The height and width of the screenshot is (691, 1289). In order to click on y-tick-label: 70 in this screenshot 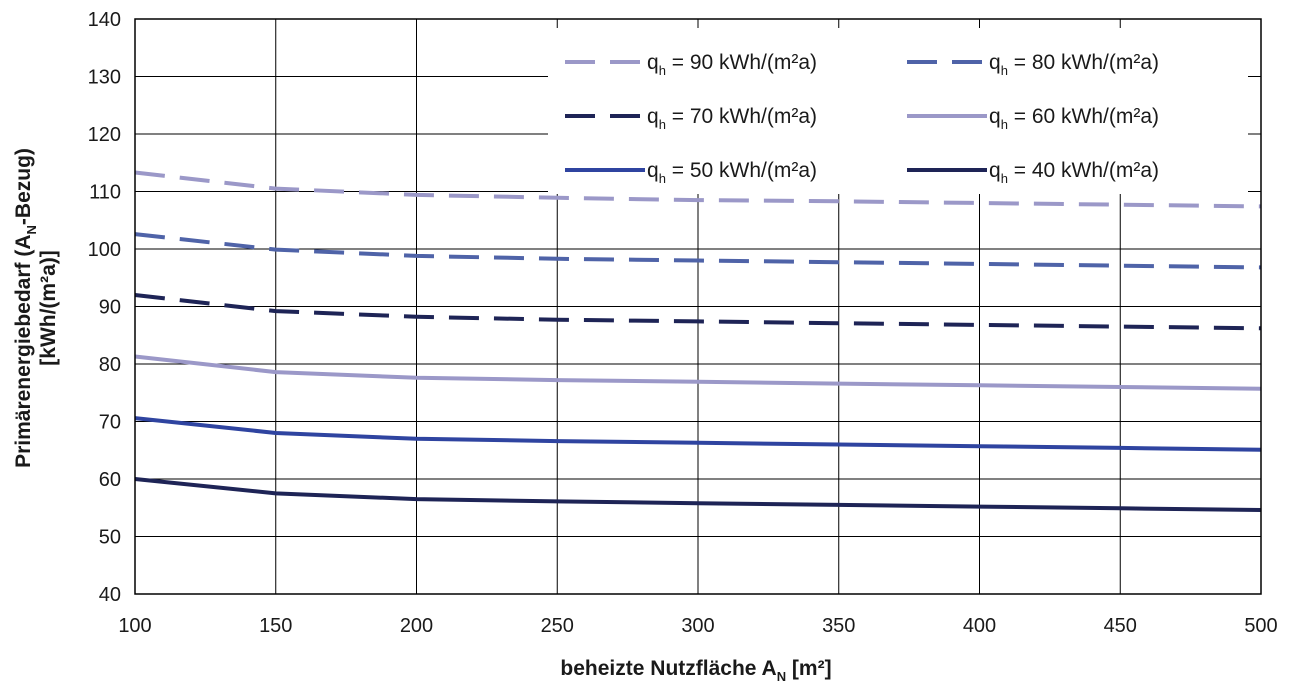, I will do `click(110, 423)`.